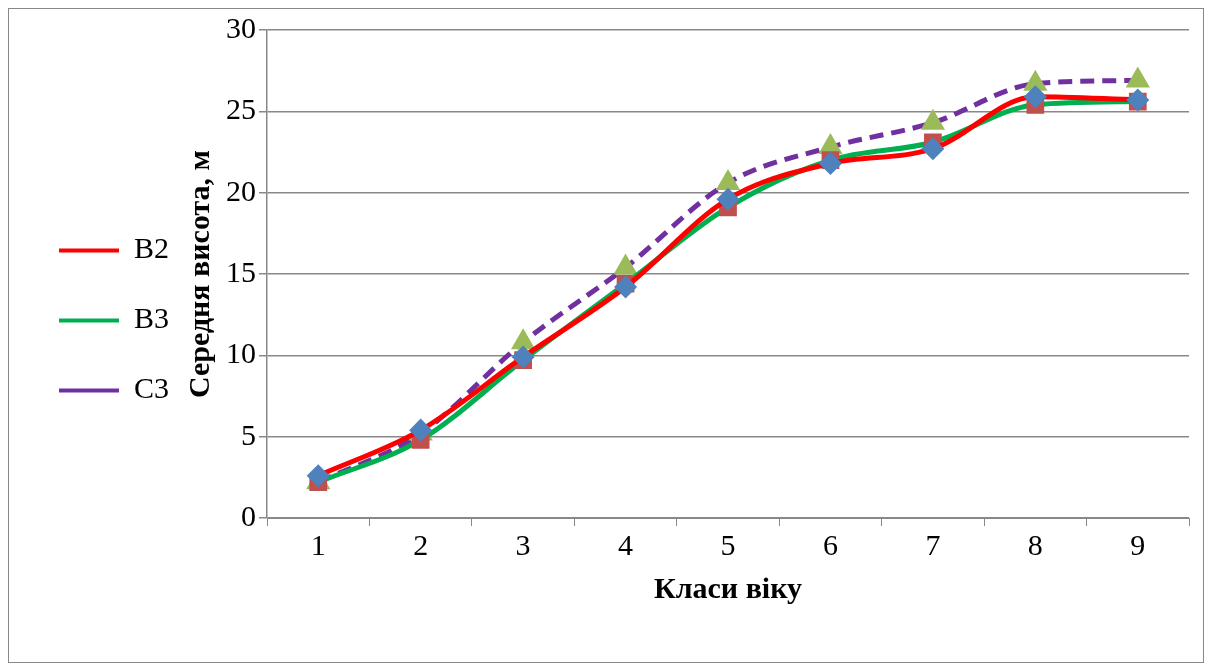 This screenshot has height=671, width=1212. Describe the element at coordinates (198, 274) in the screenshot. I see `y-axis-title: Середня висота, м` at that location.